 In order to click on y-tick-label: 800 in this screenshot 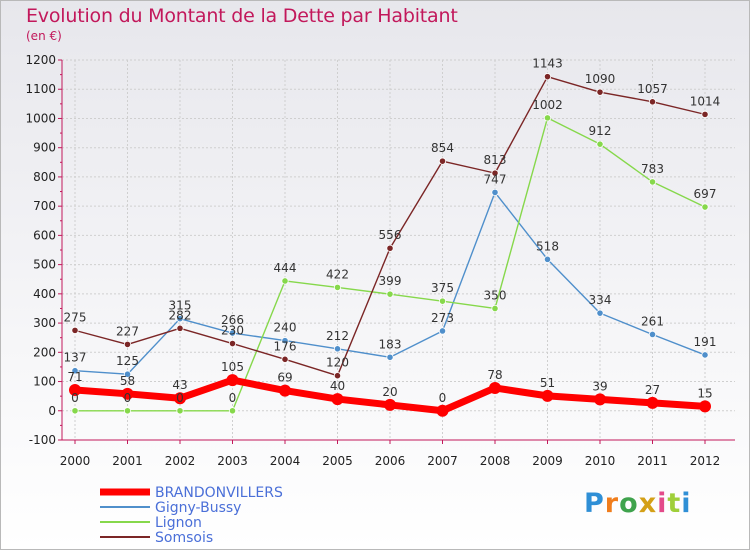, I will do `click(44, 177)`.